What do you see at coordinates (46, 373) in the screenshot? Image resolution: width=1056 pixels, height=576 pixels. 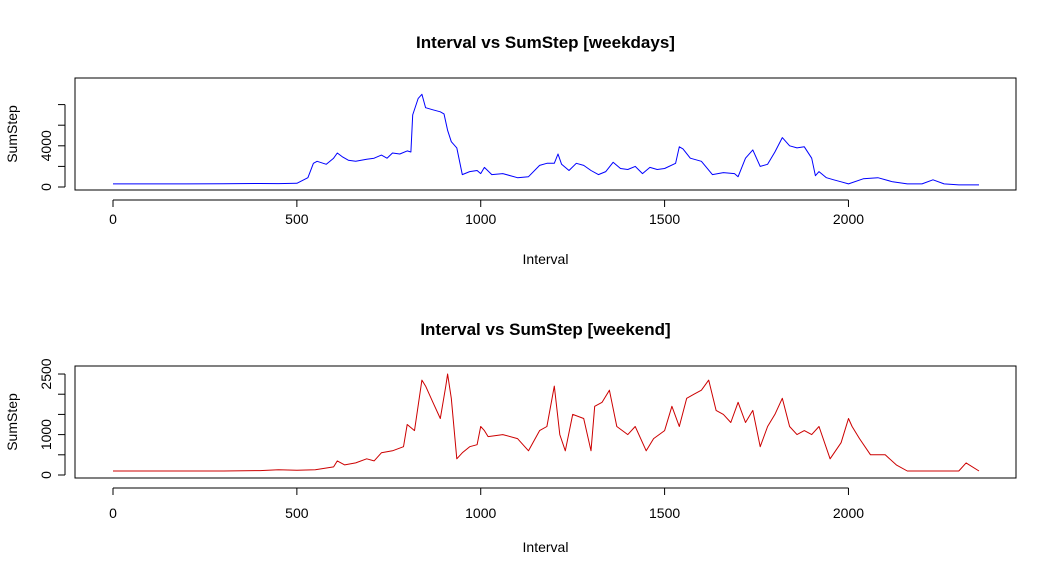 I see `y-tick-label: 2500` at bounding box center [46, 373].